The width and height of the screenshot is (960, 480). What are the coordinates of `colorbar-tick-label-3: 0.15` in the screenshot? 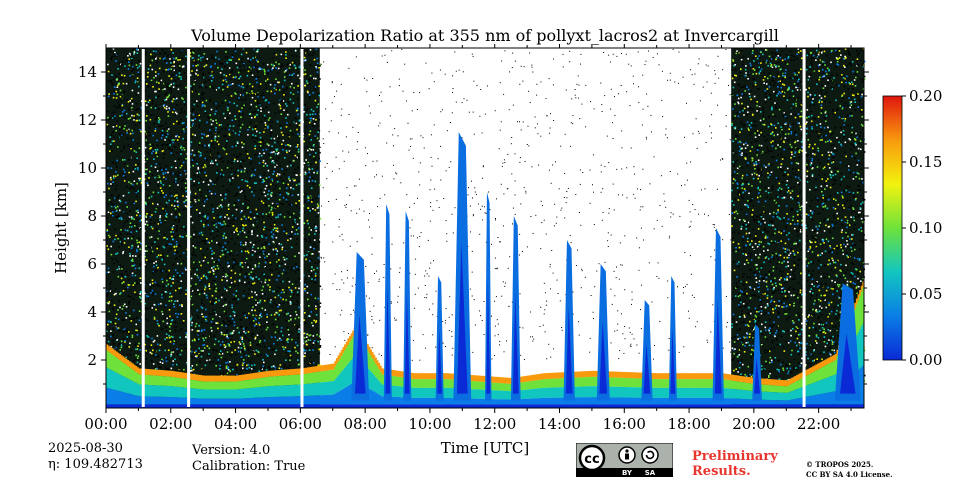 It's located at (925, 162).